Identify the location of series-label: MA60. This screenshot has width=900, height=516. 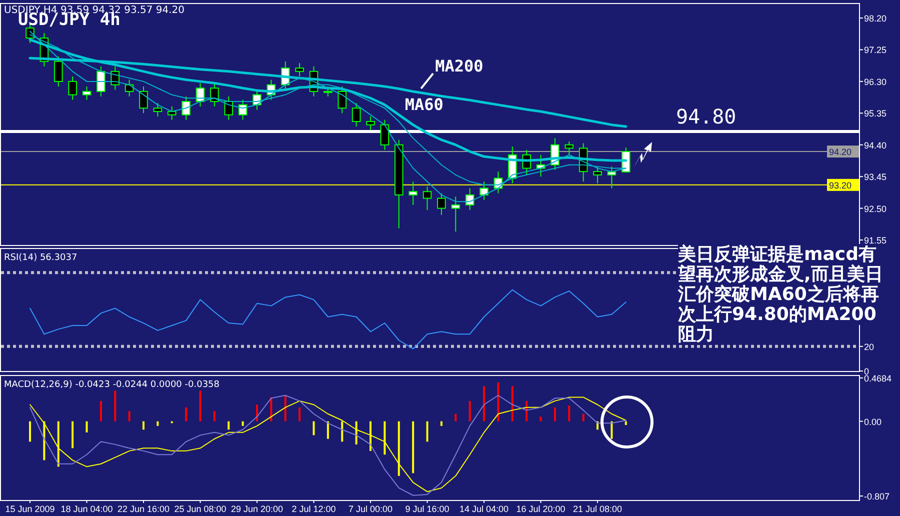
(424, 104).